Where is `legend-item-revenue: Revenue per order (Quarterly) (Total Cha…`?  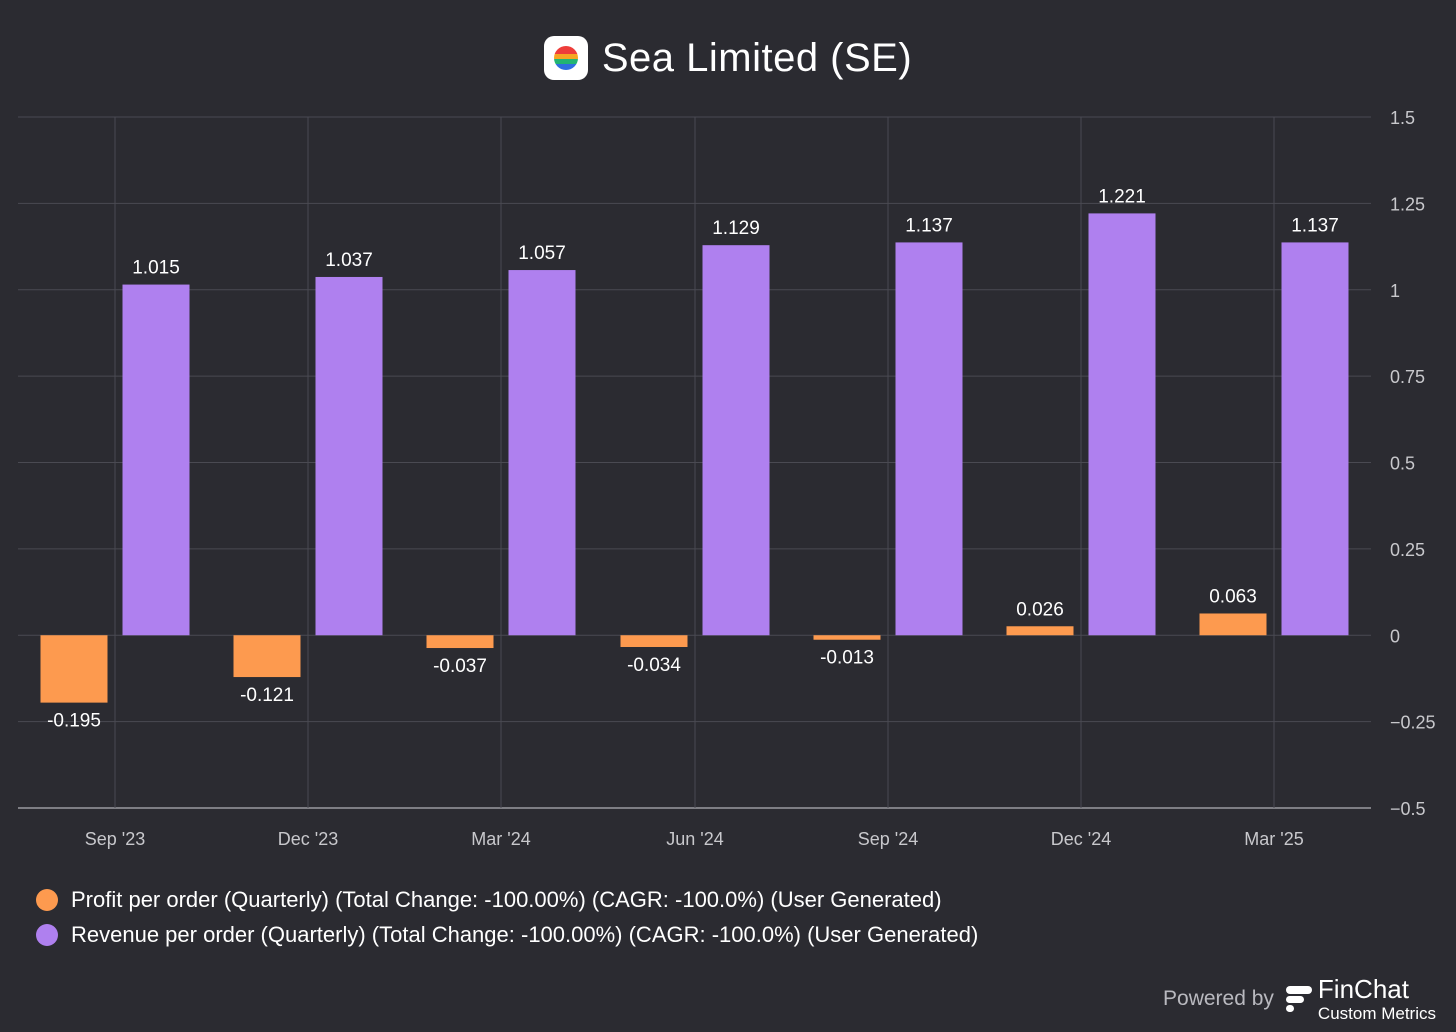
legend-item-revenue: Revenue per order (Quarterly) (Total Cha… is located at coordinates (507, 934).